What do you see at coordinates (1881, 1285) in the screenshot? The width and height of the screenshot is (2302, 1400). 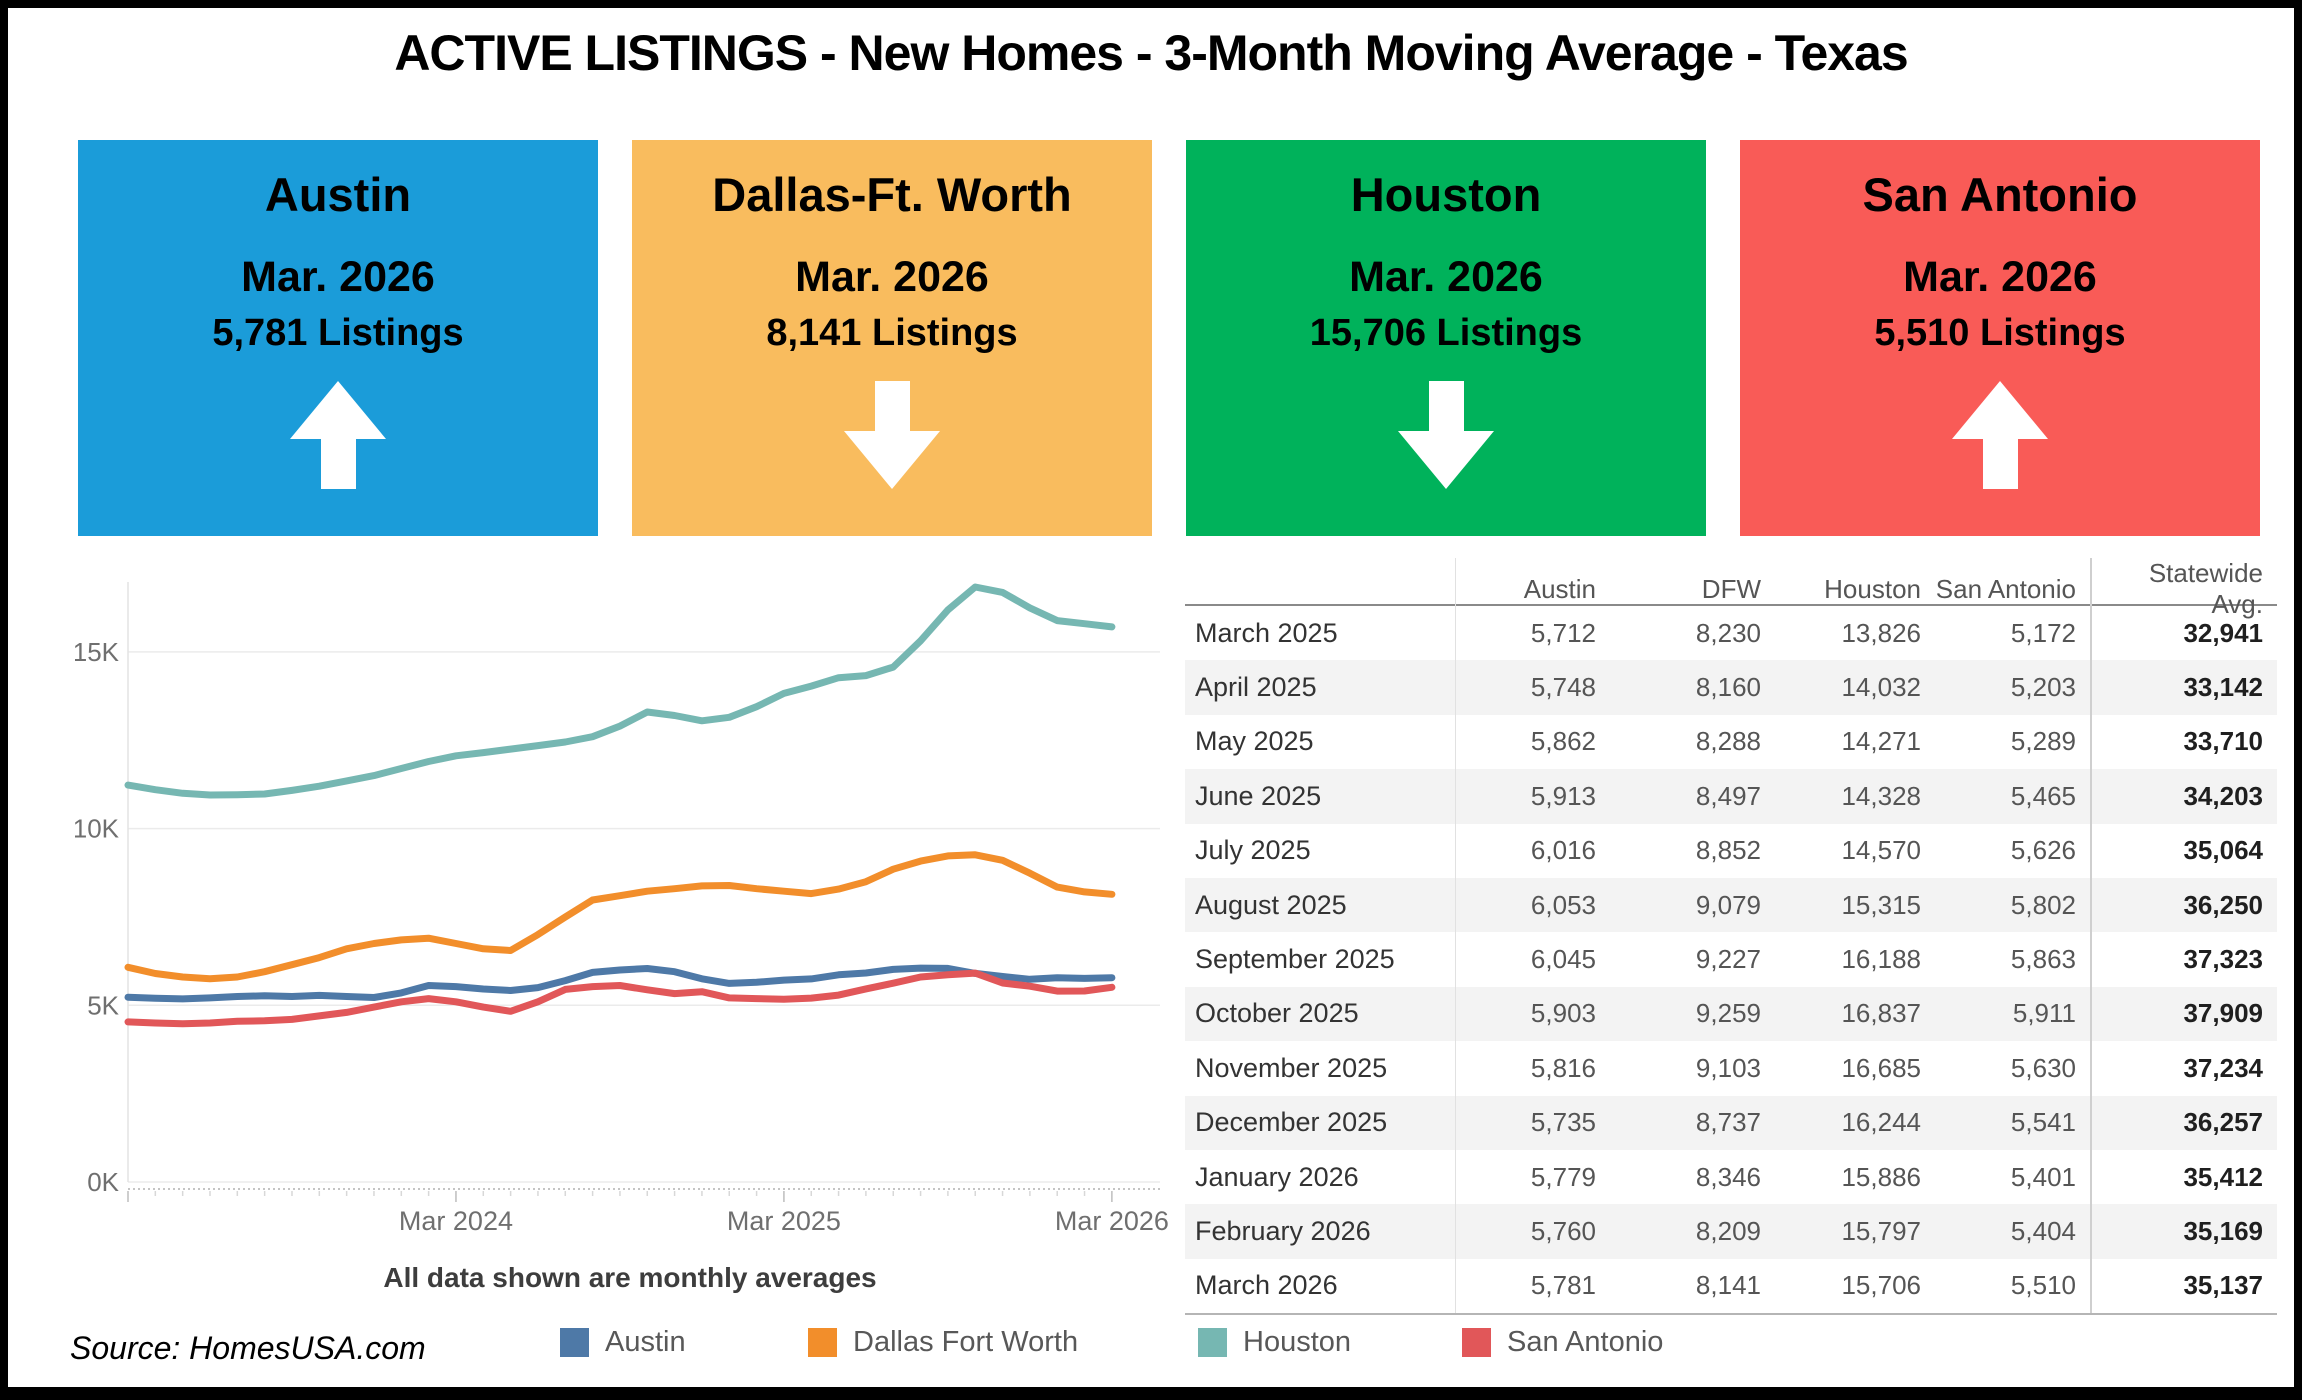 I see `cell-value: 15,706` at bounding box center [1881, 1285].